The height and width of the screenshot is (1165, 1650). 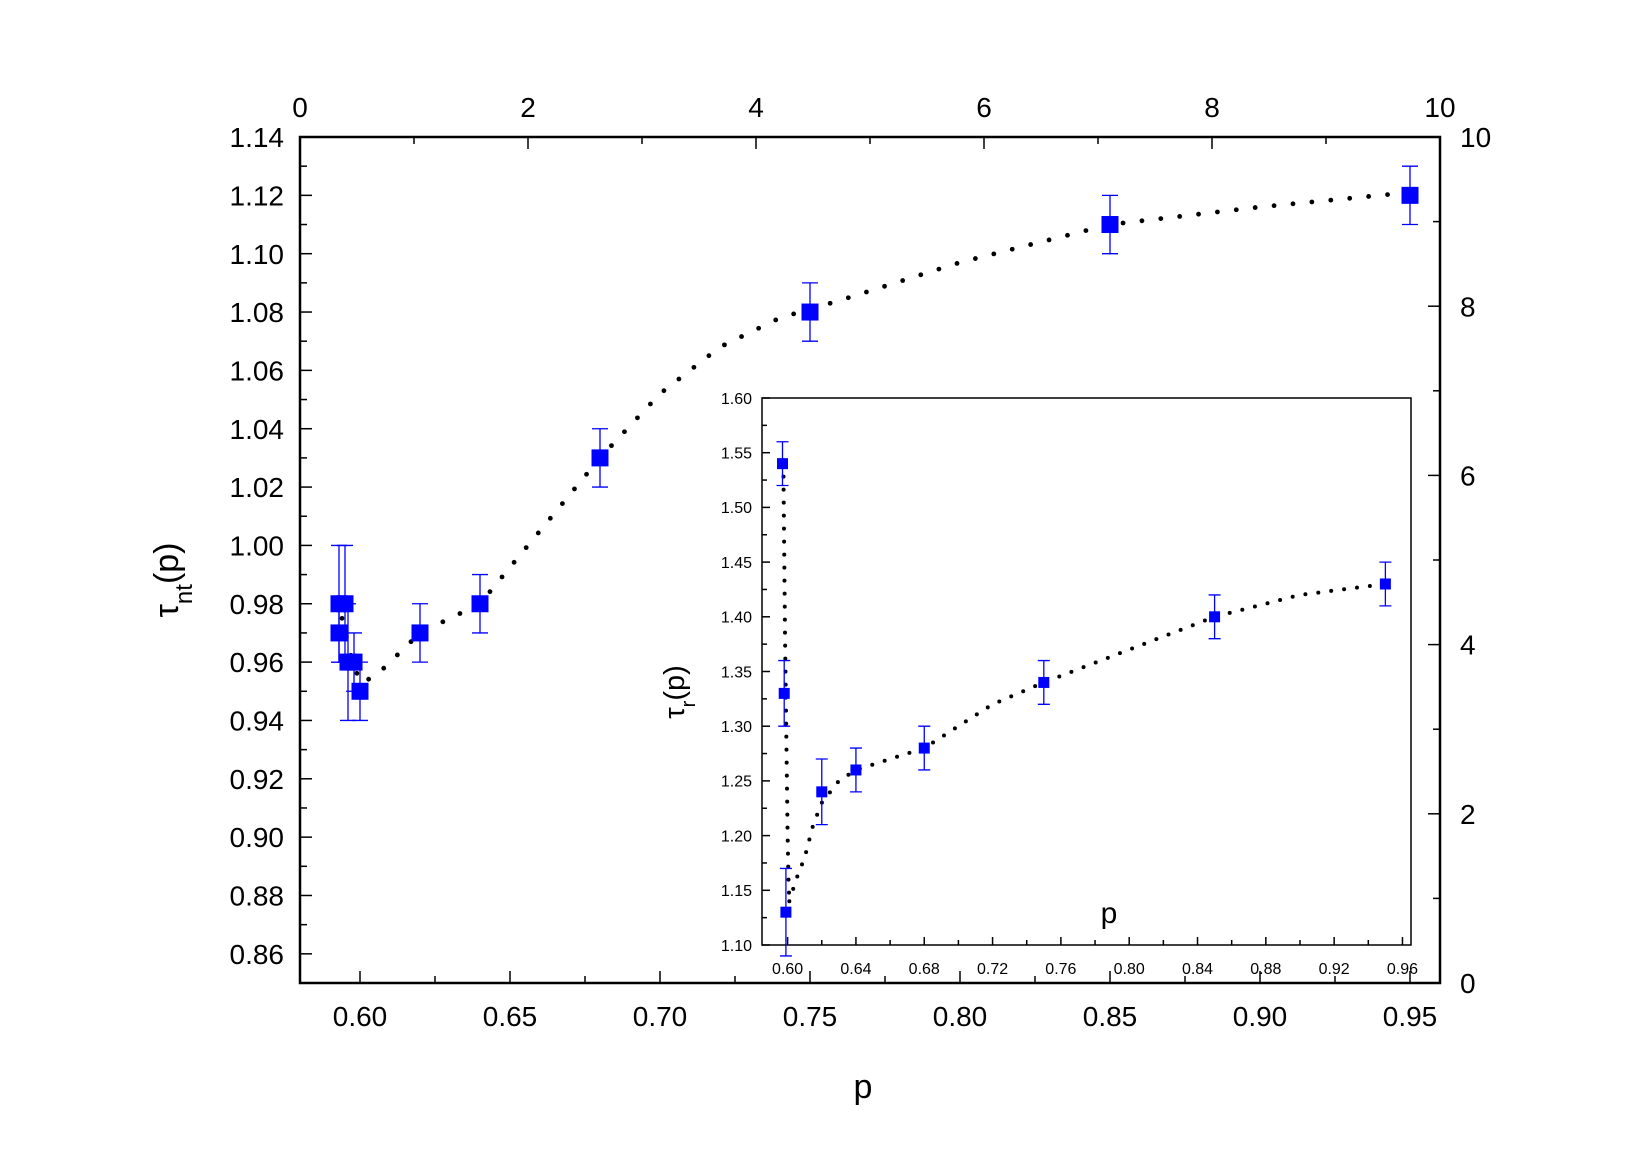 What do you see at coordinates (257, 254) in the screenshot?
I see `main-y-tick-label: 1.10` at bounding box center [257, 254].